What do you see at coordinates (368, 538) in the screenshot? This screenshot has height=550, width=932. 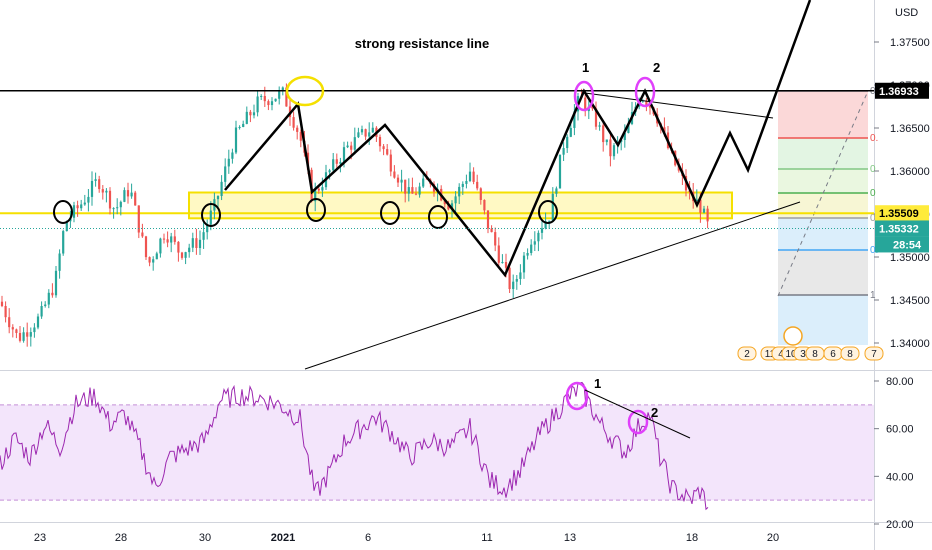 I see `time-tick-label: 6` at bounding box center [368, 538].